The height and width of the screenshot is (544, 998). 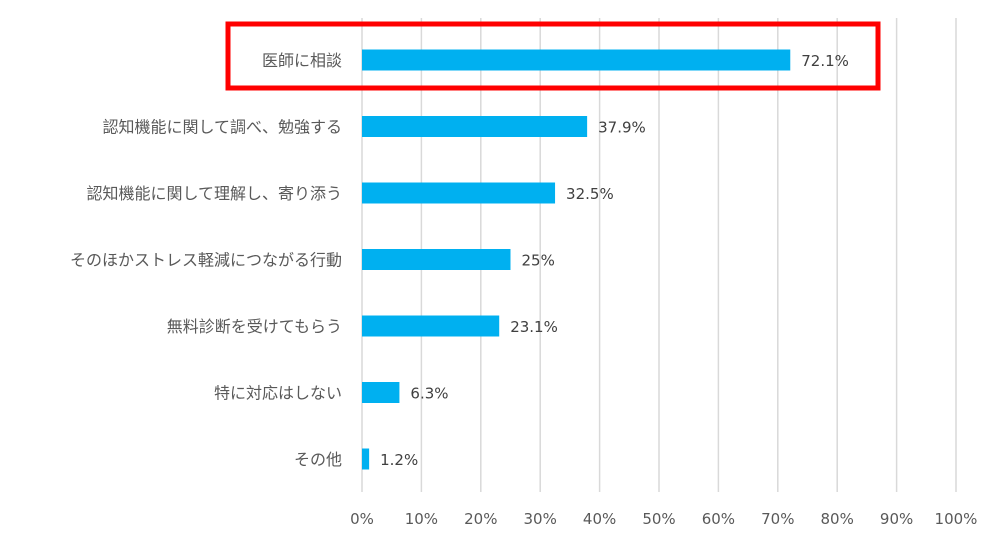 I want to click on category-label: 認知機能に関して理解し、寄り添う, so click(x=214, y=193).